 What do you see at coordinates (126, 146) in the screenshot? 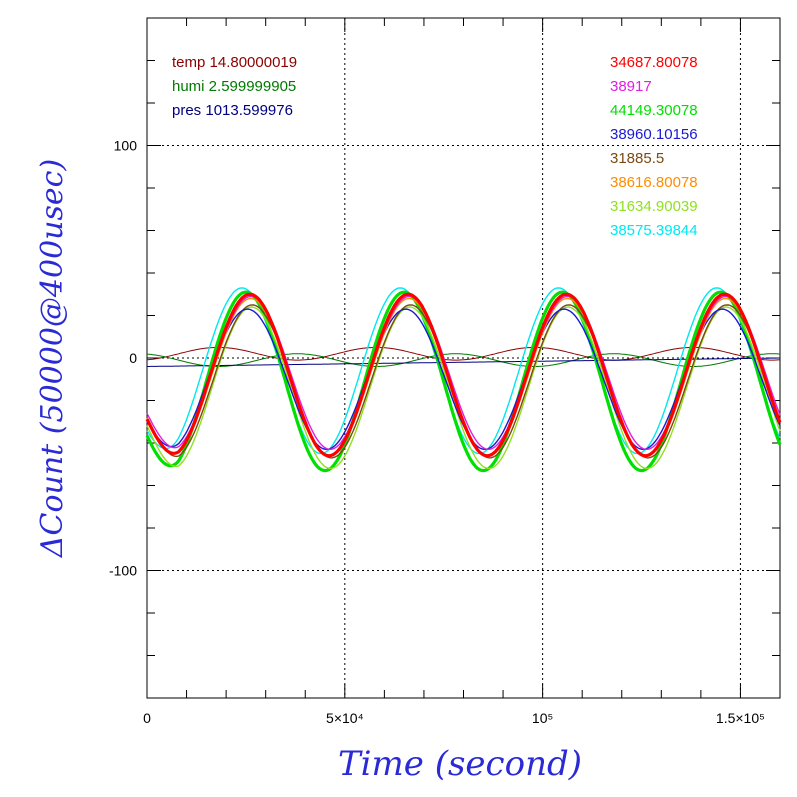
I see `y-tick-label-2: 100` at bounding box center [126, 146].